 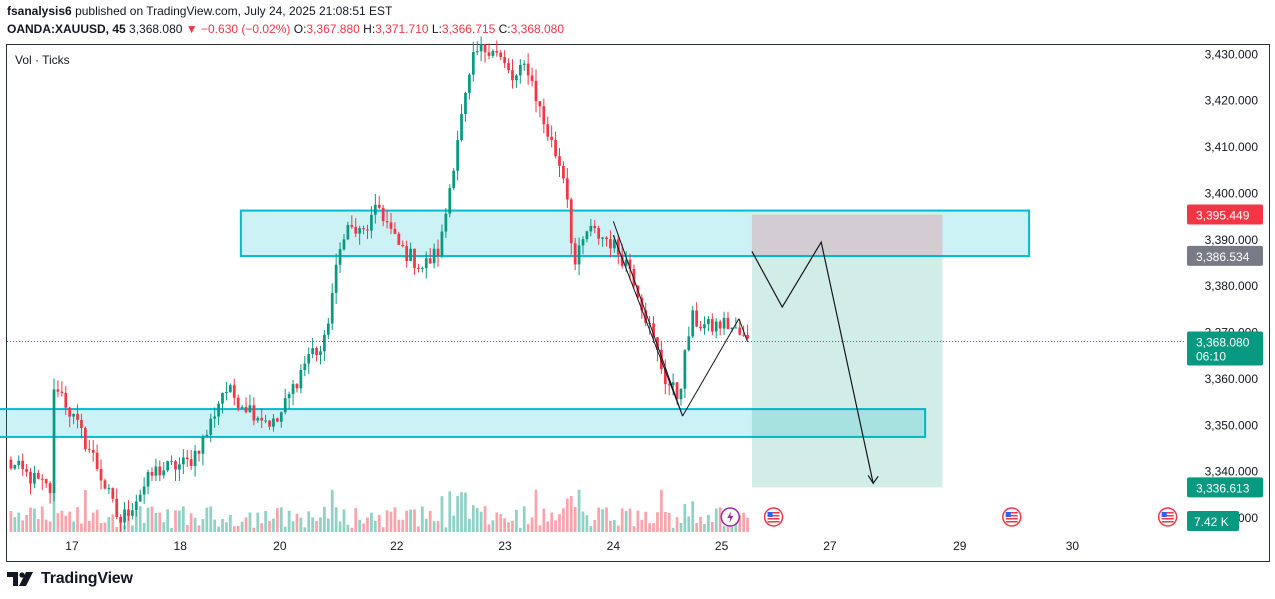 I want to click on volume-indicator-label: Vol · Ticks, so click(x=42, y=60).